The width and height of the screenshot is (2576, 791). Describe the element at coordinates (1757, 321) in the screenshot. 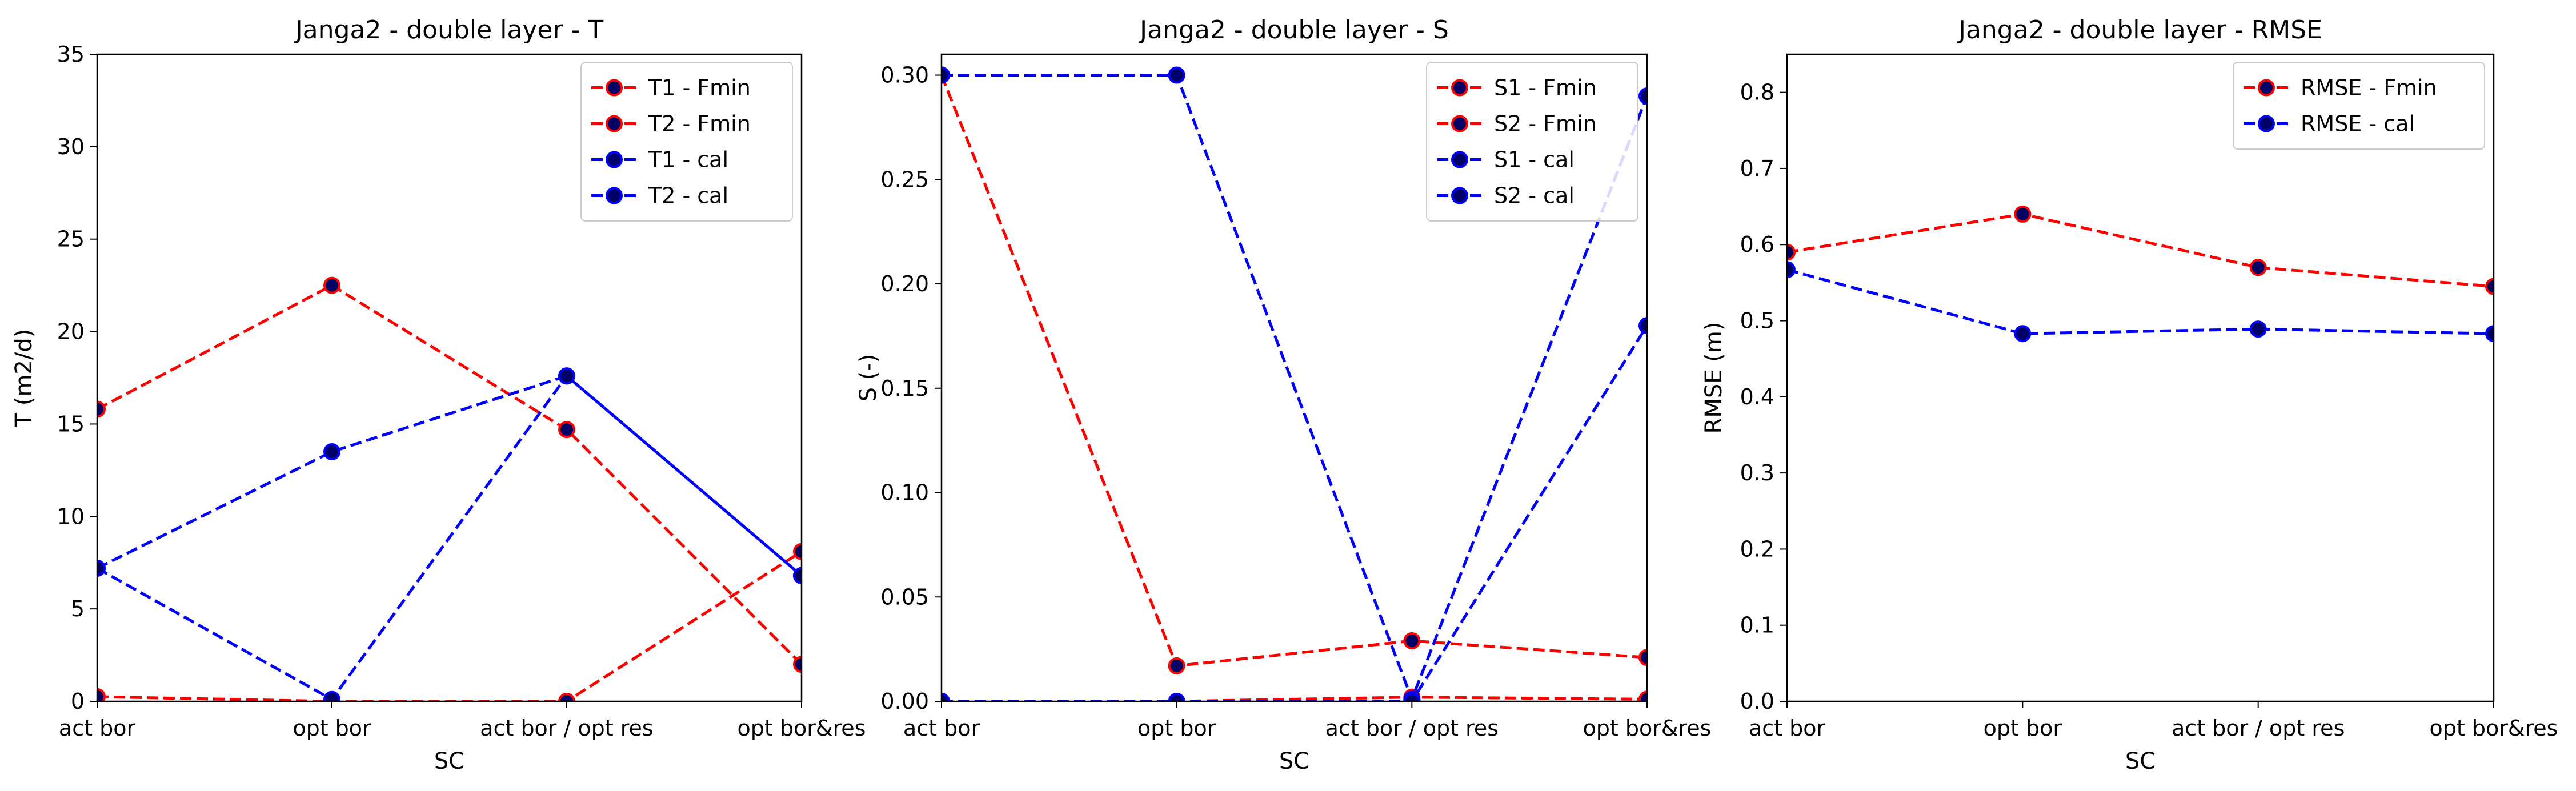

I see `y-tick-label: 0.5` at that location.